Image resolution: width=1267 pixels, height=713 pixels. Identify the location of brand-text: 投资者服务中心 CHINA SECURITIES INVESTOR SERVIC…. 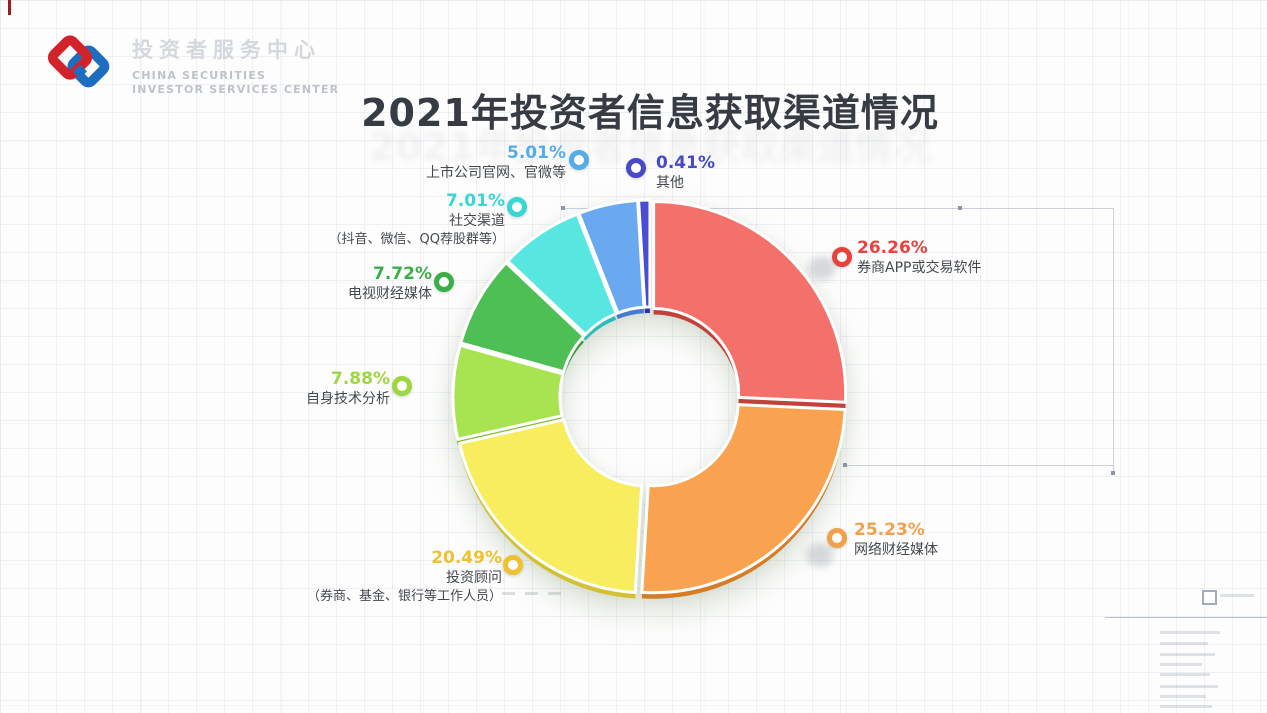
(235, 62).